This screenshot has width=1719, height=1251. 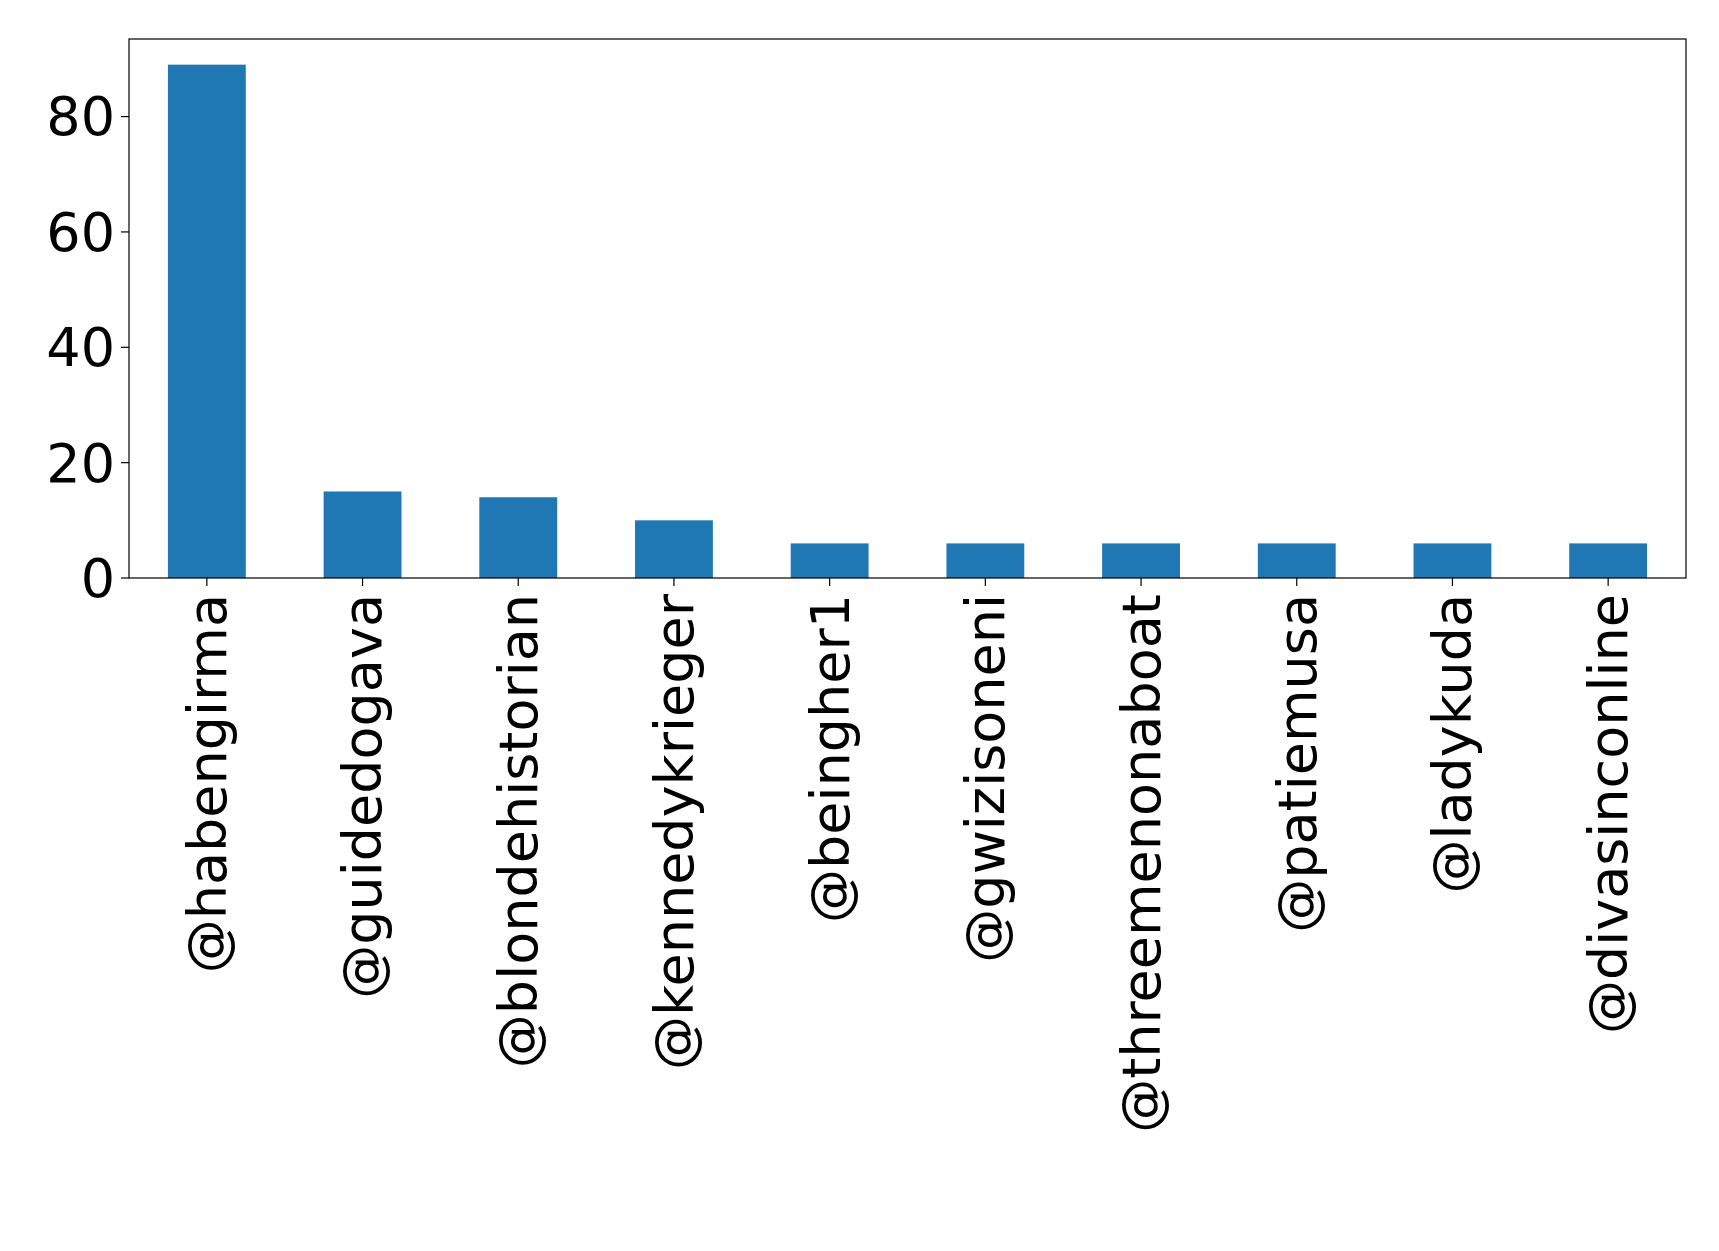 What do you see at coordinates (80, 348) in the screenshot?
I see `y-tick-label: 40` at bounding box center [80, 348].